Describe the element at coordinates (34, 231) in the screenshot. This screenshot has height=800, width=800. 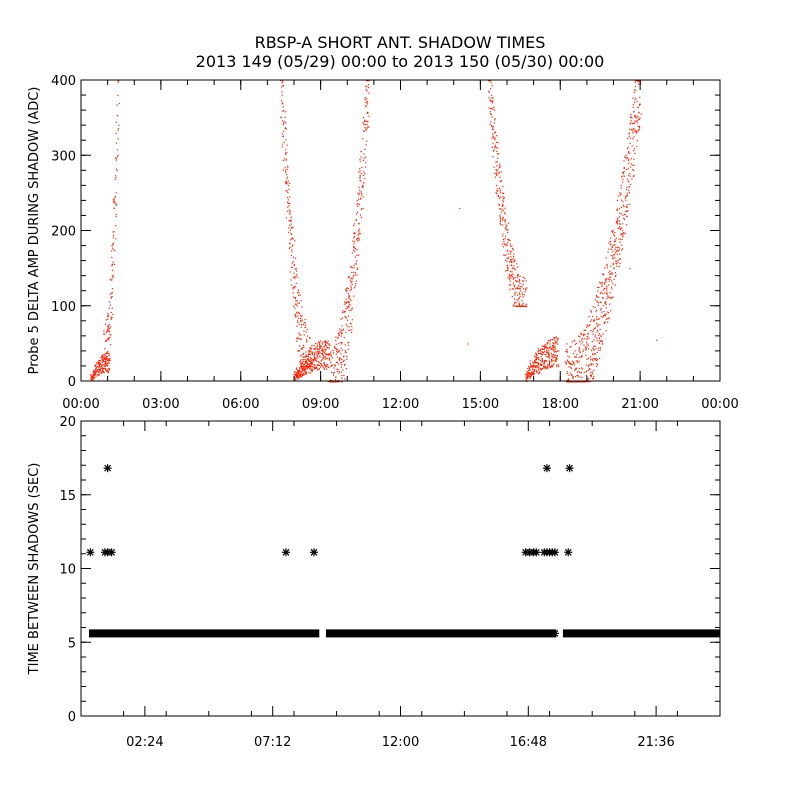
I see `top-y-axis-label: Probe 5 DELTA AMP DURING SHADOW (ADC)` at that location.